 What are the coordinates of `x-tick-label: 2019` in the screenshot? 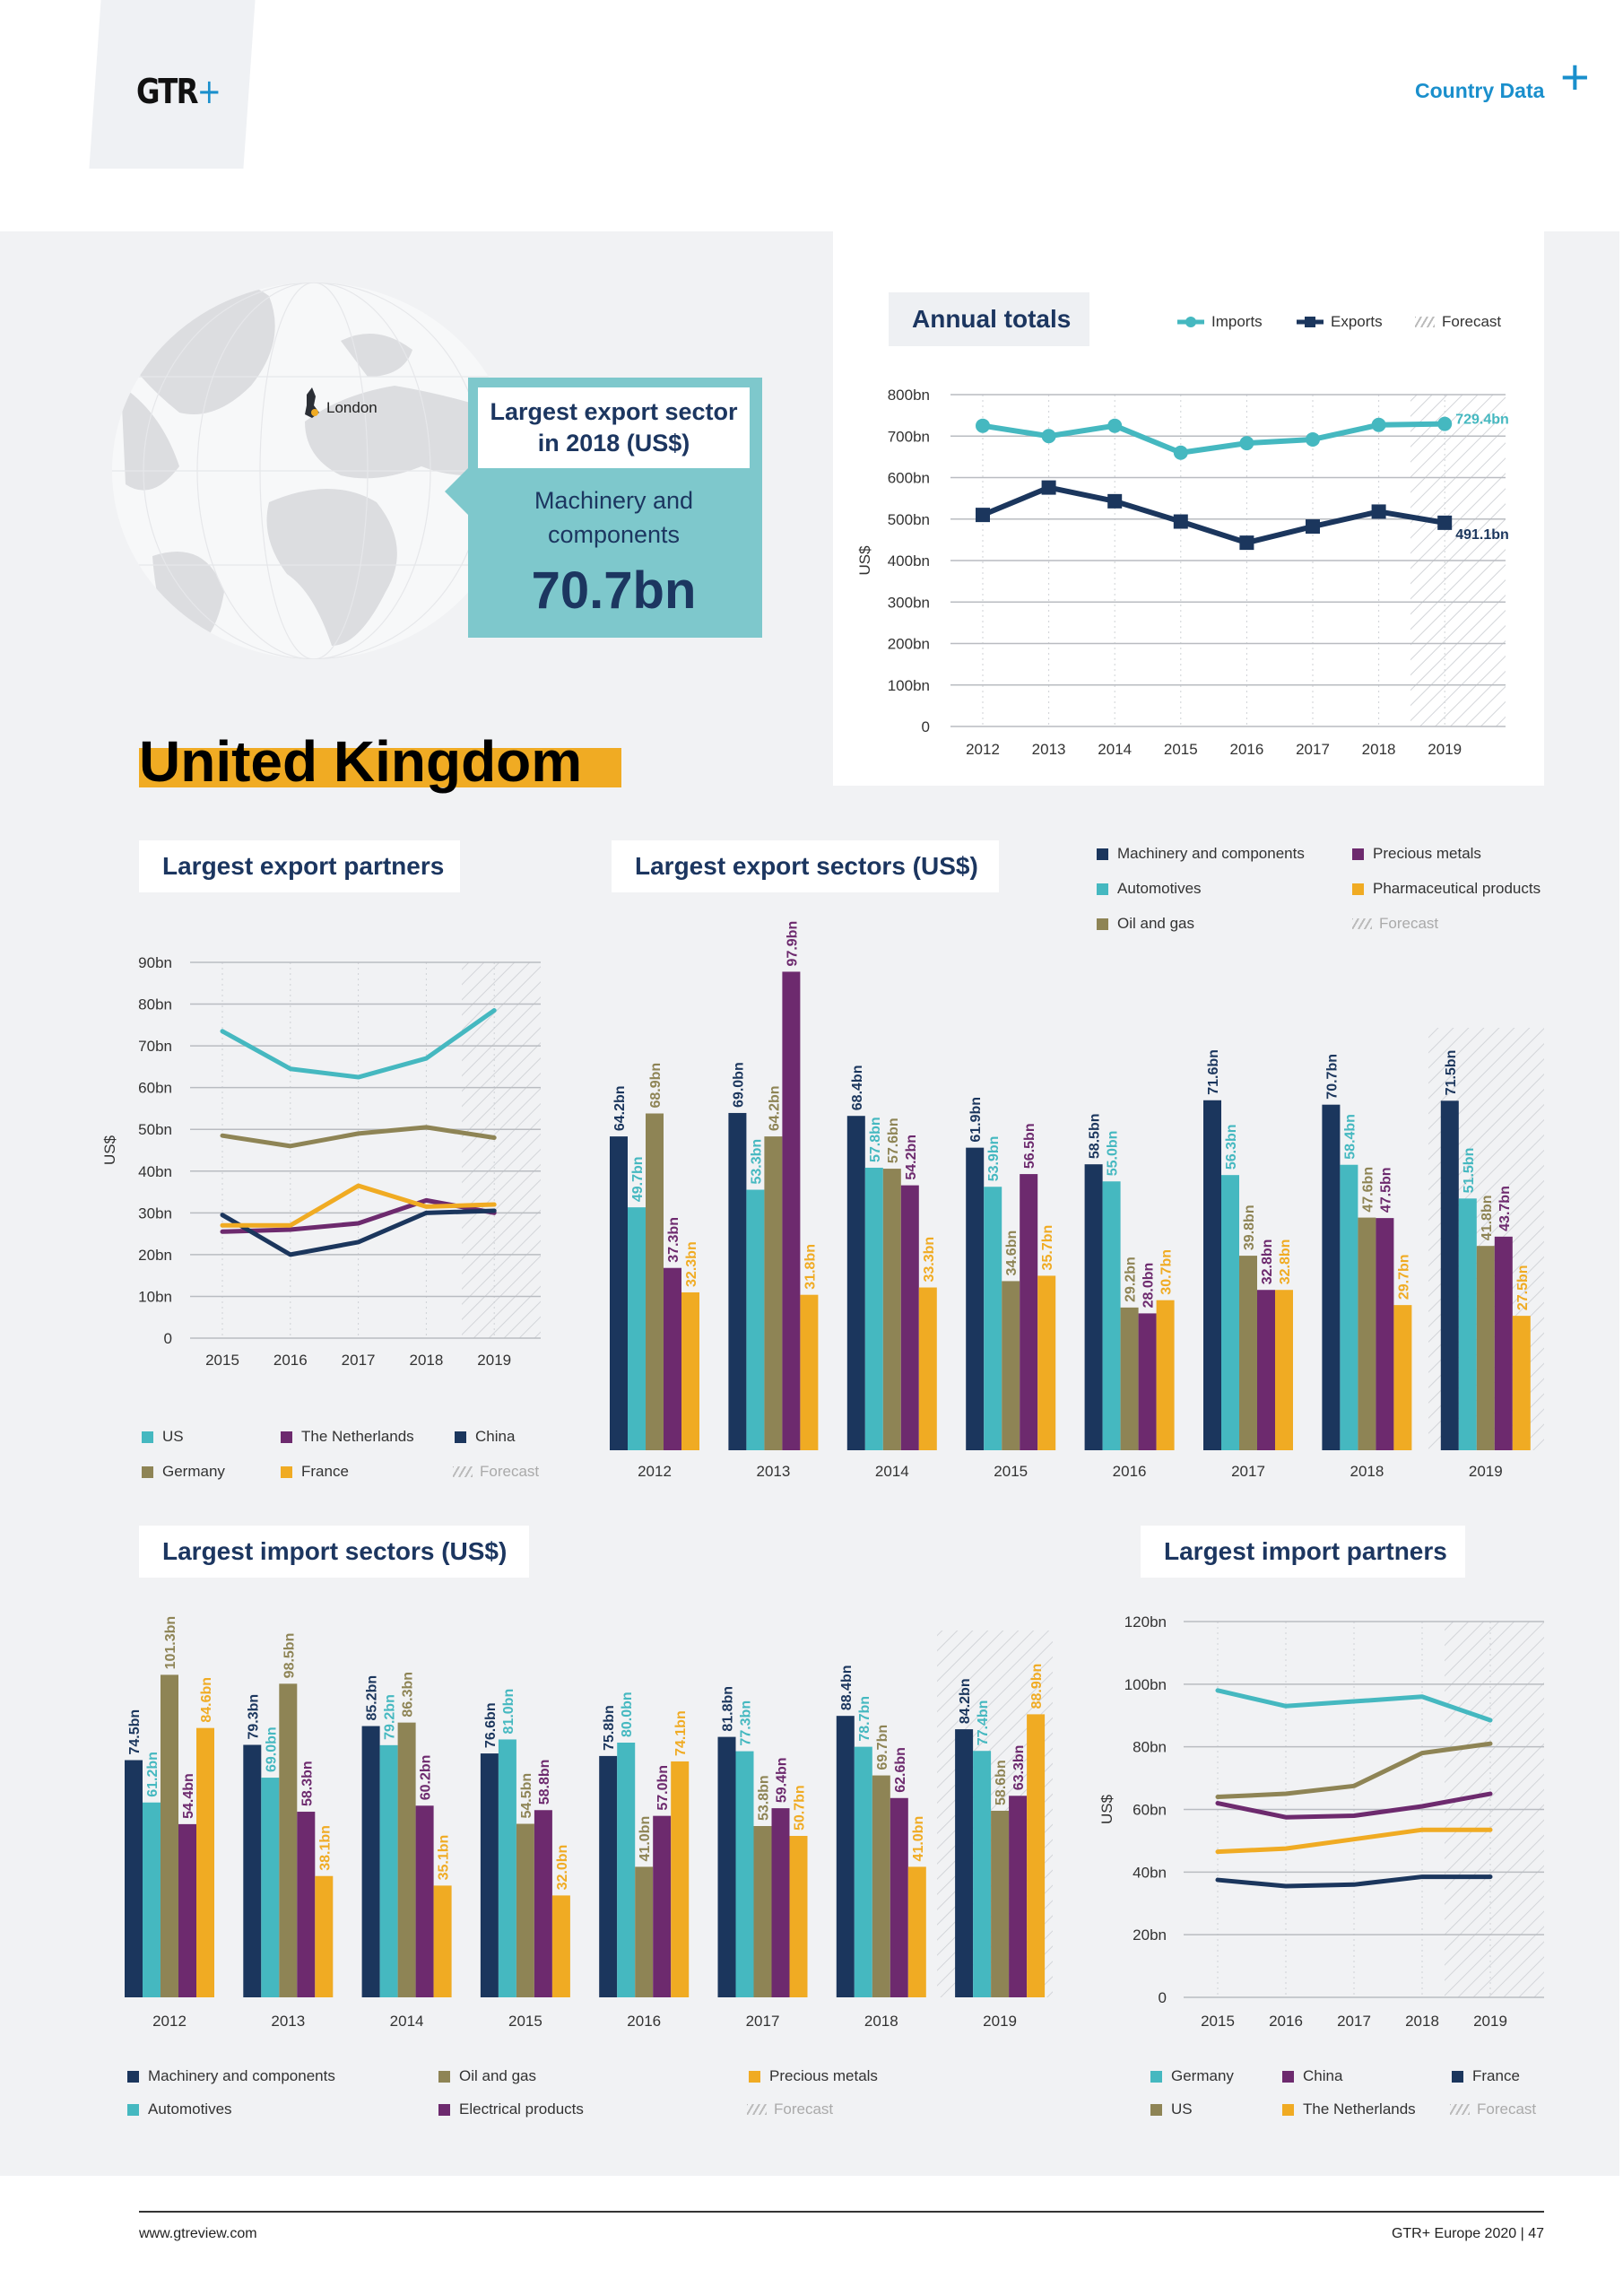 It's located at (1445, 749).